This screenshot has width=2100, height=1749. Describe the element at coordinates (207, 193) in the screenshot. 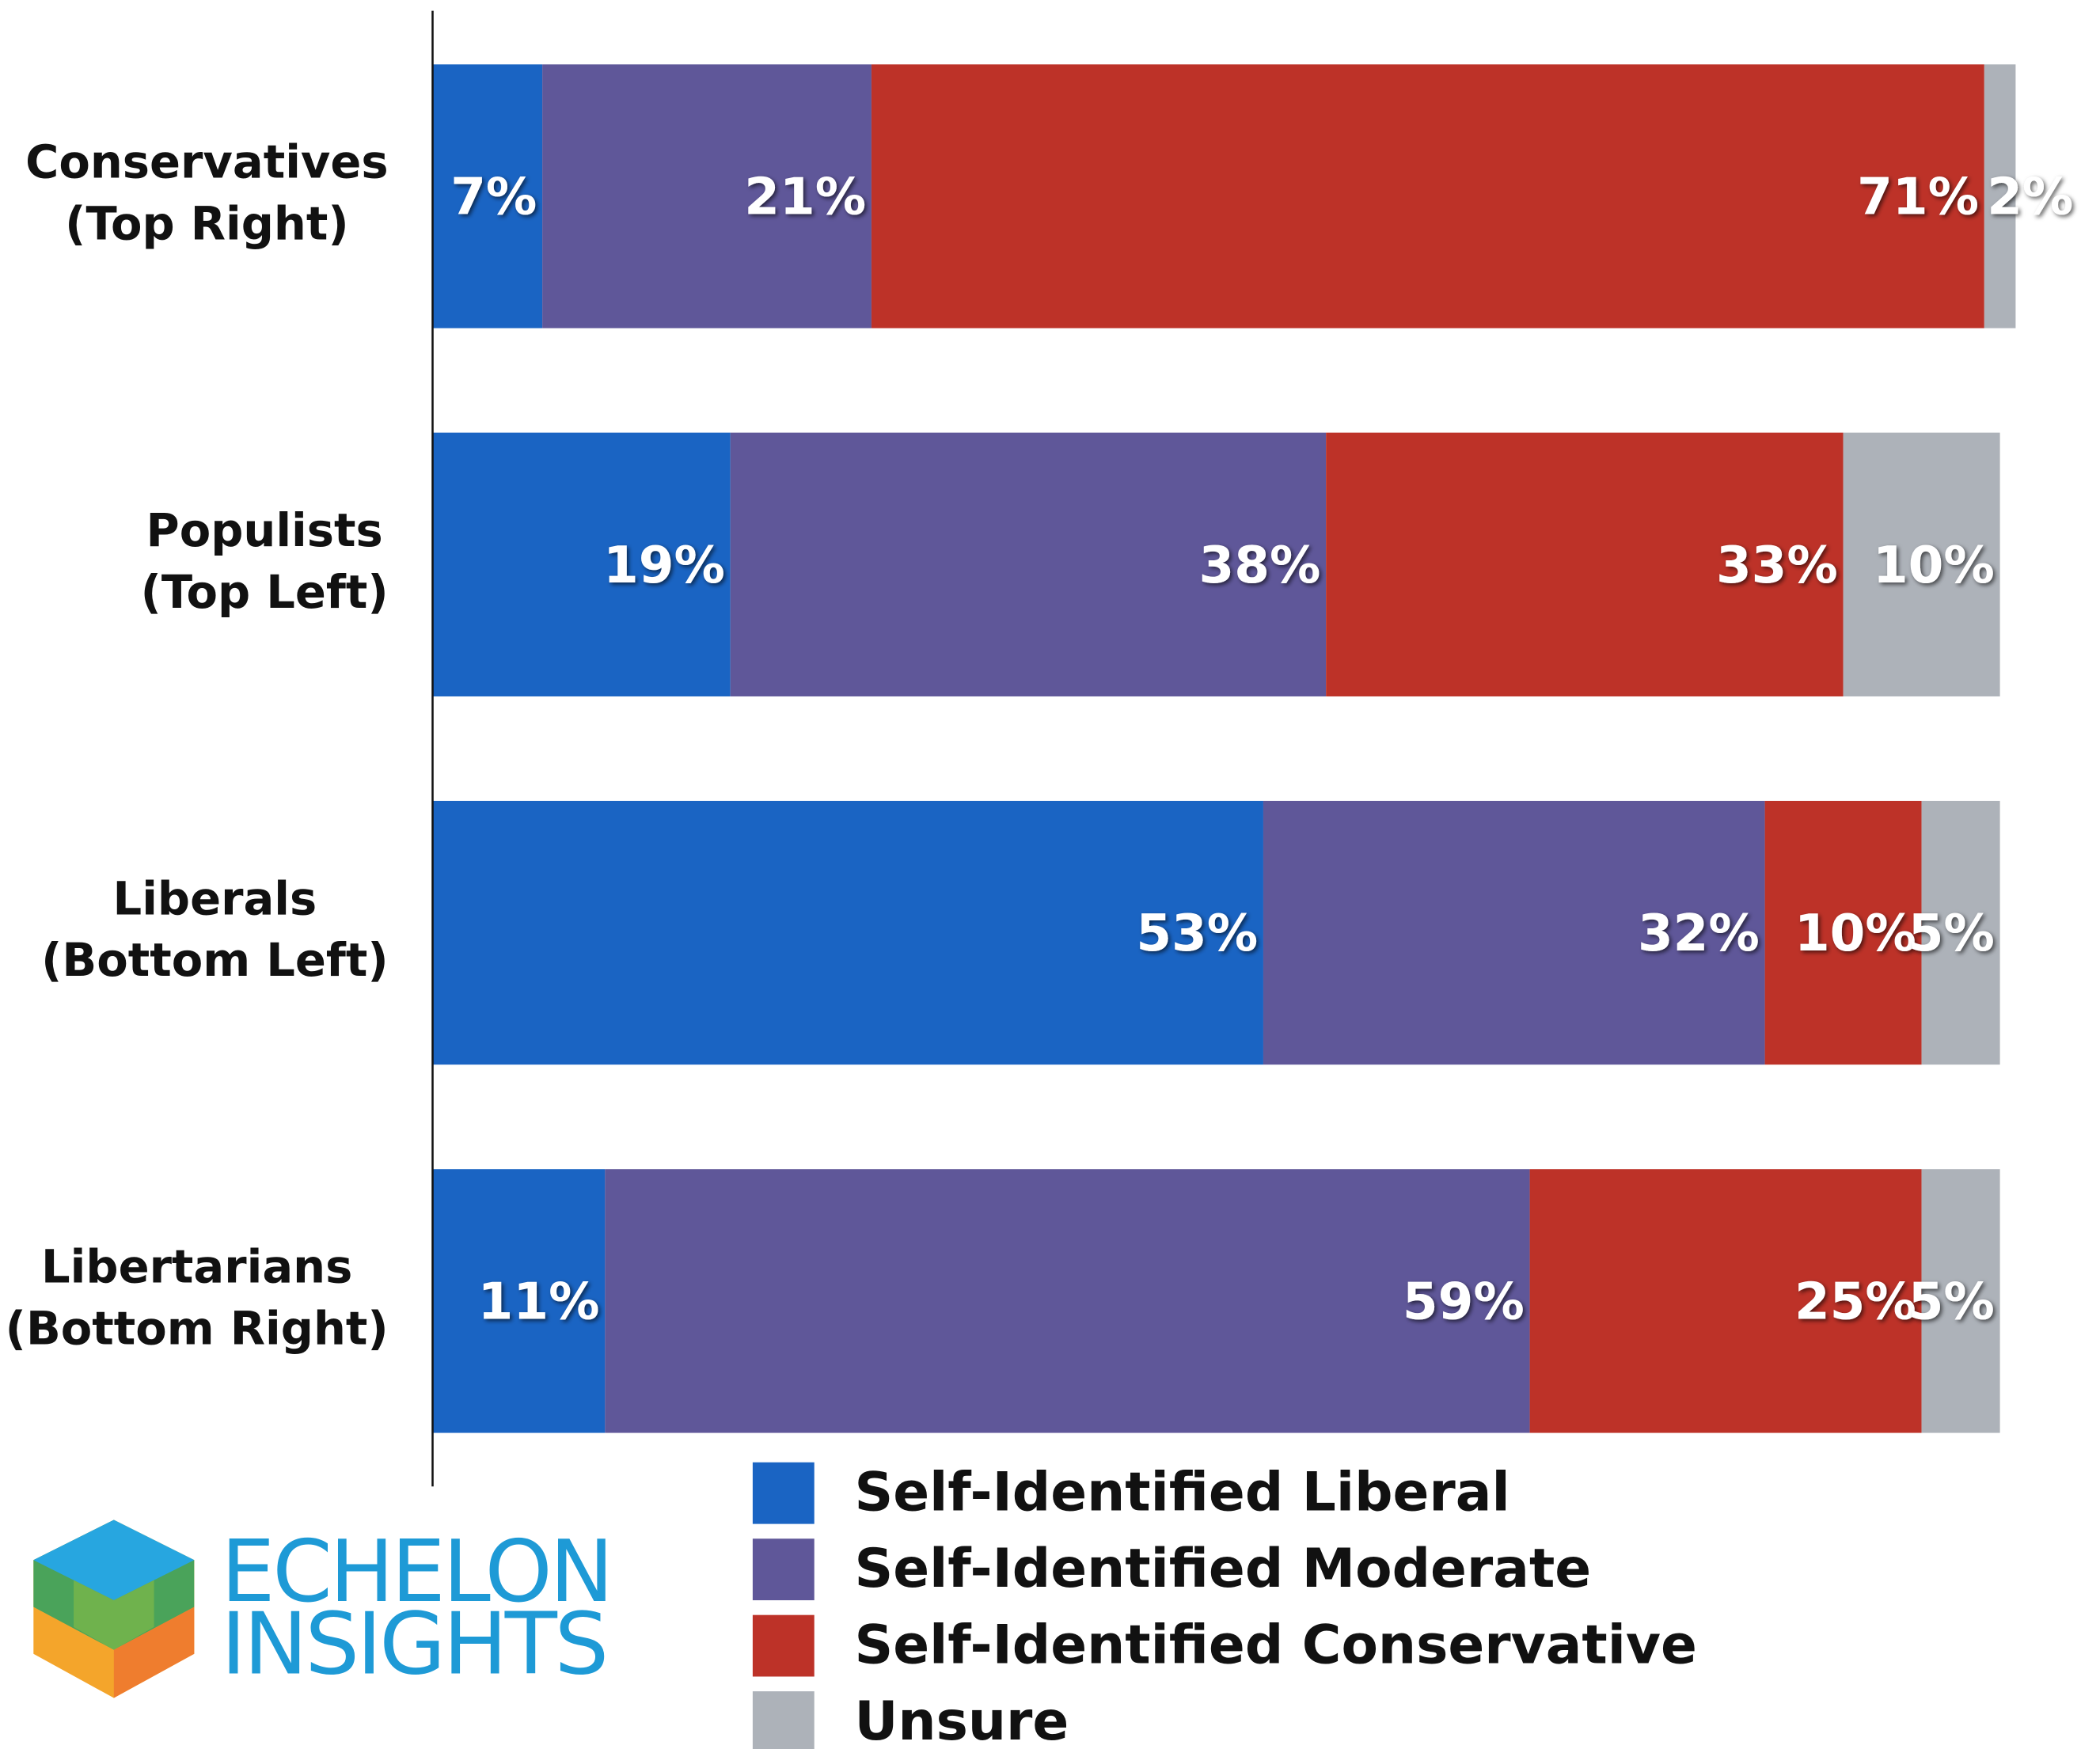

I see `category-label: Conservatives (Top Right)` at that location.